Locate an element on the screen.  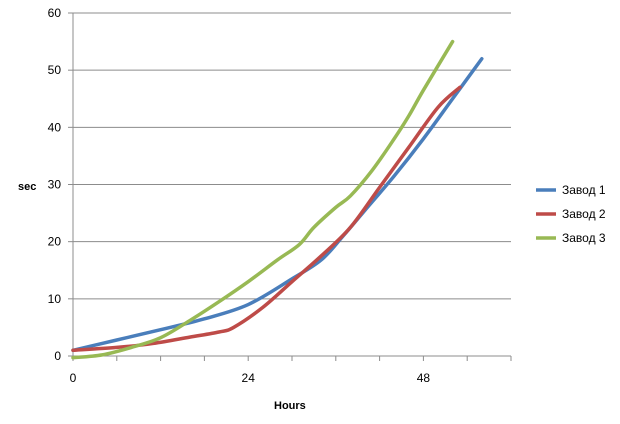
legend: Завод 1 Завод 2 Завод 3 is located at coordinates (571, 214).